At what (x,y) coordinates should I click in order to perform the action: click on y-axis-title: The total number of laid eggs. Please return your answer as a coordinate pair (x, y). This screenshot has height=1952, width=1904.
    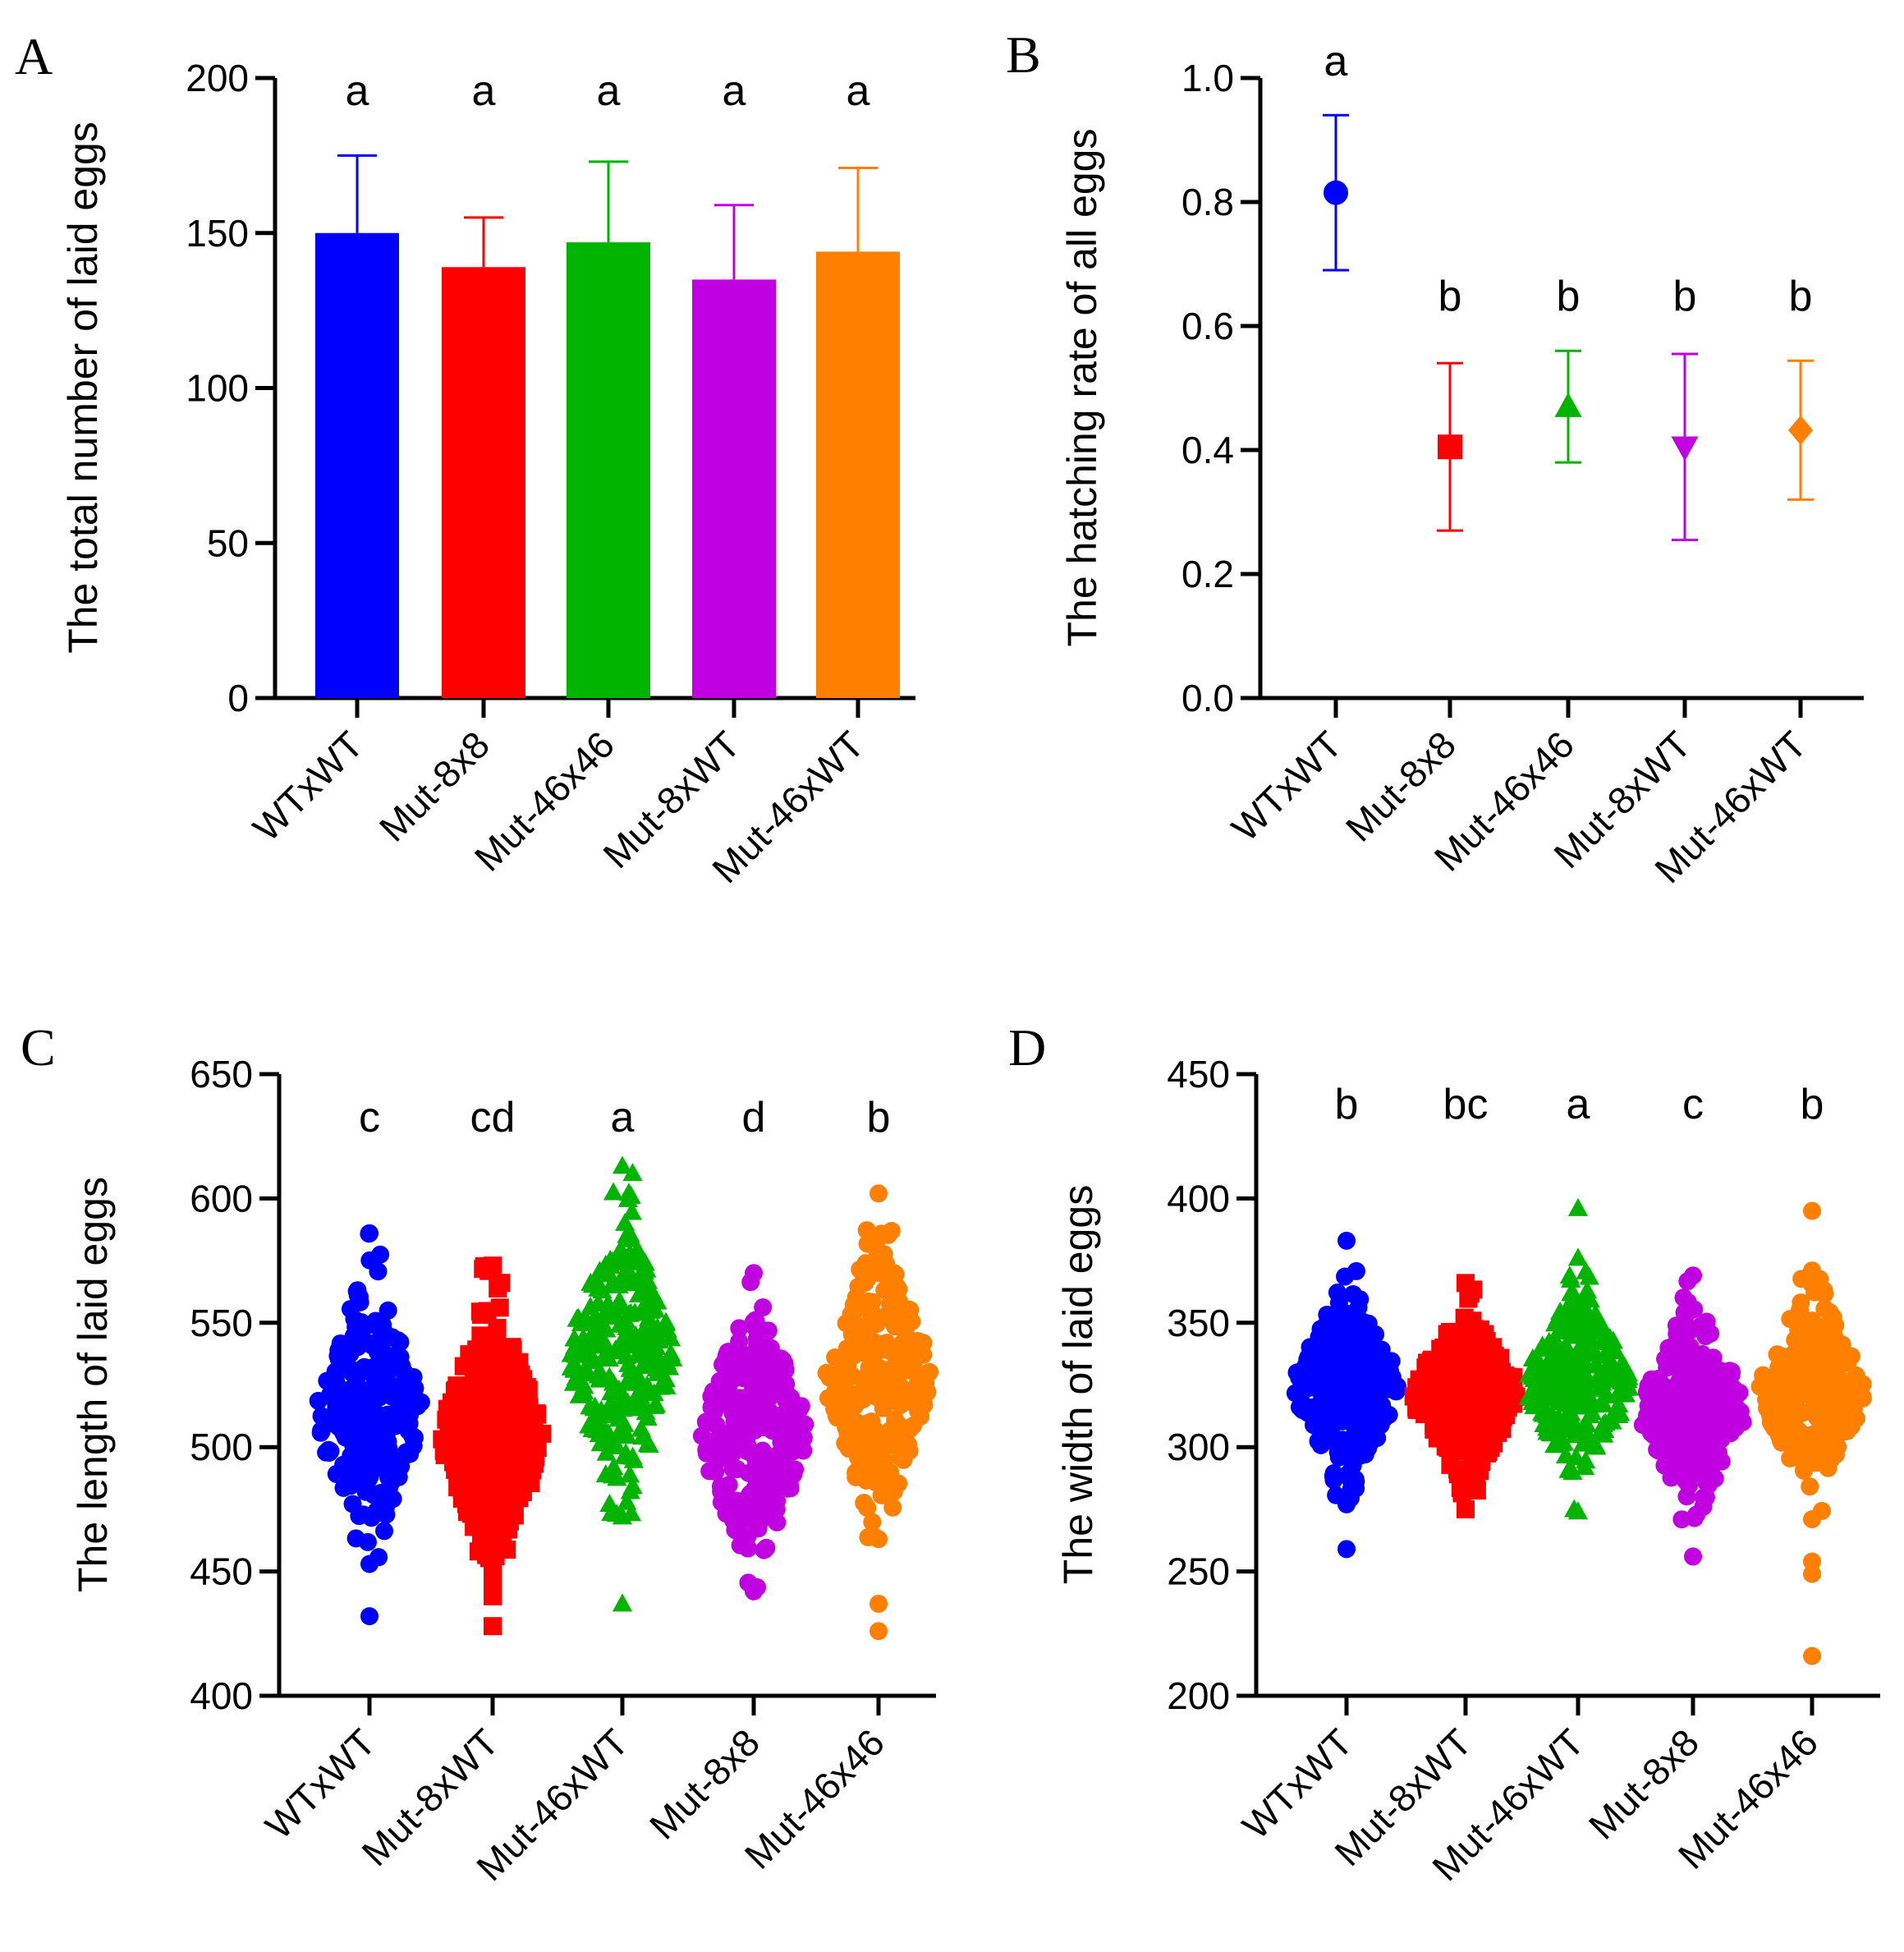
    Looking at the image, I should click on (83, 388).